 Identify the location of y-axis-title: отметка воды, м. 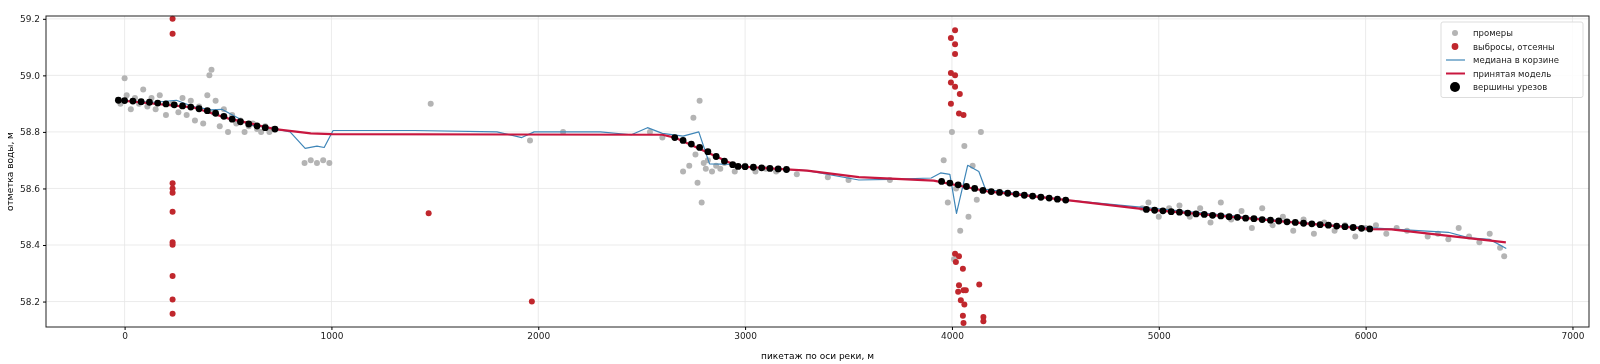
(10, 171).